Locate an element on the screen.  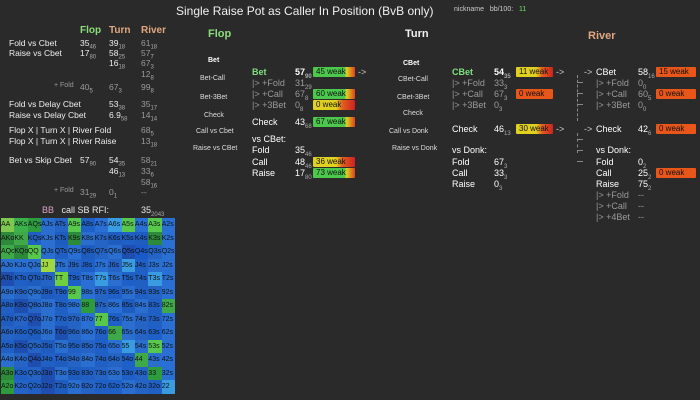
range-cell: Q5o is located at coordinates (34, 346).